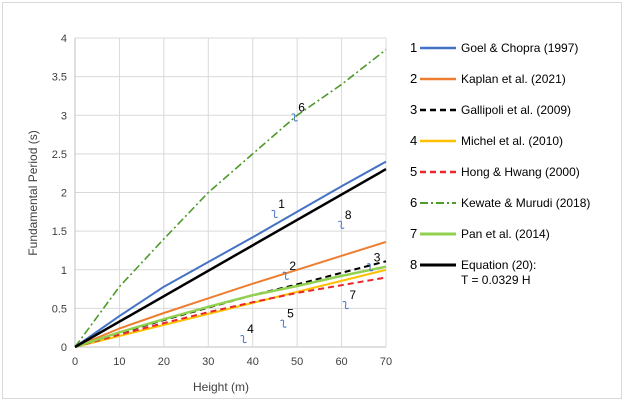 This screenshot has width=626, height=403. Describe the element at coordinates (119, 362) in the screenshot. I see `x-tick-label: 10` at that location.